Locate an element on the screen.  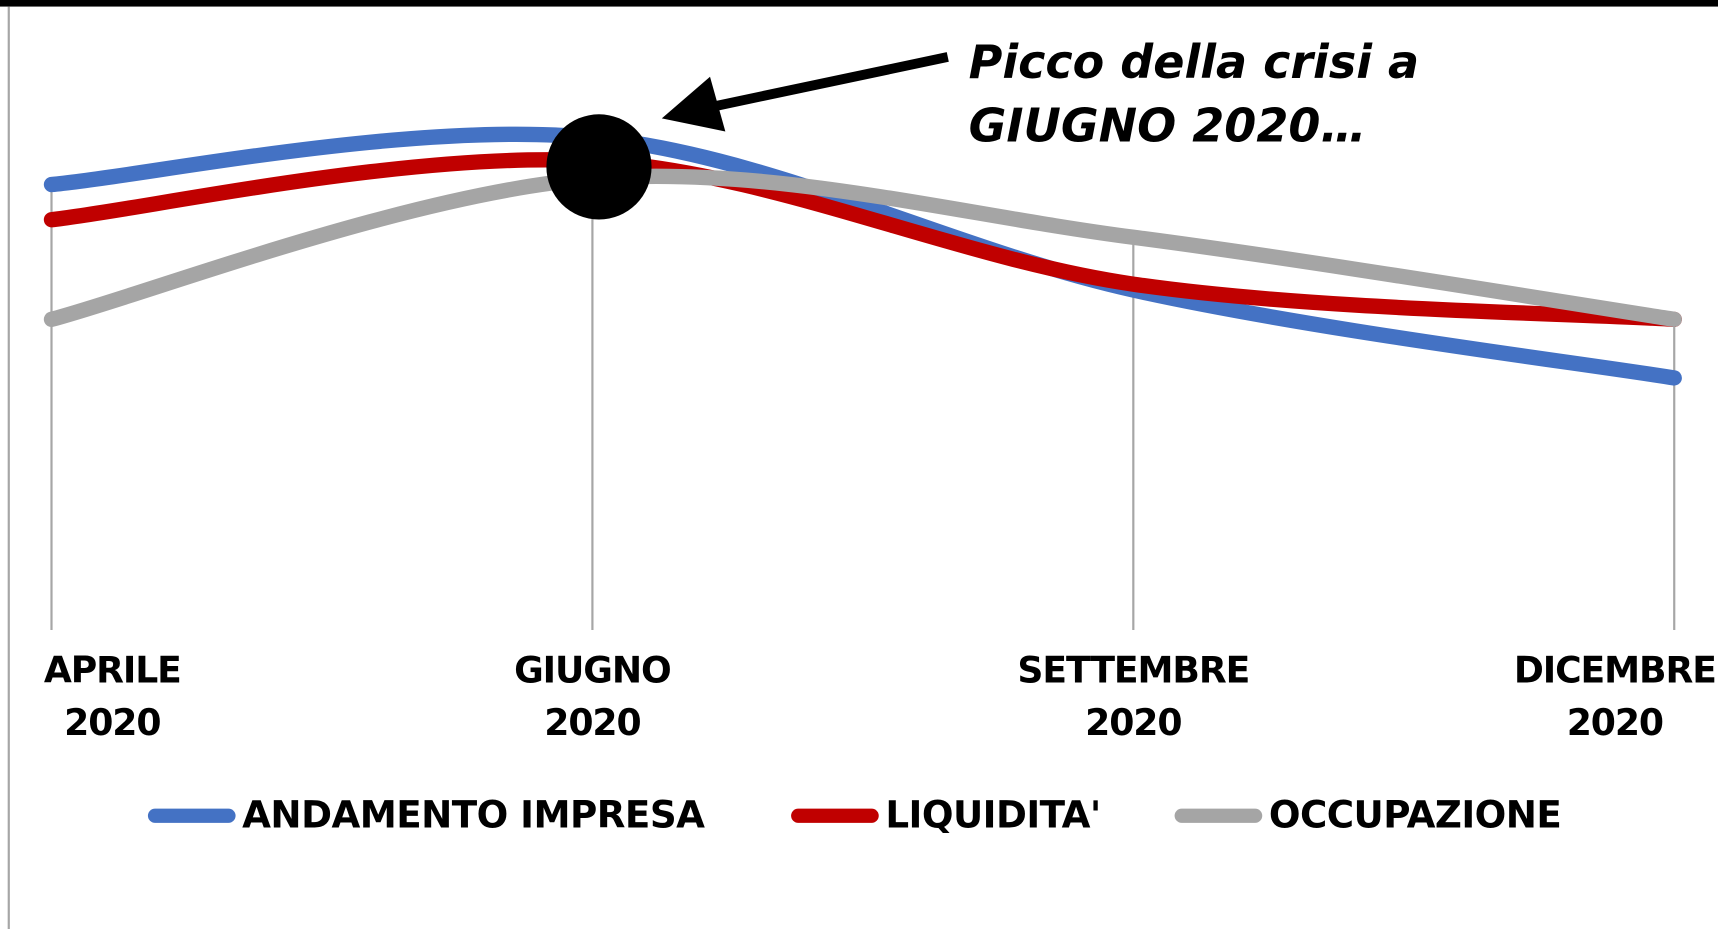
x-tick-label: APRILE 2020 is located at coordinates (112, 696).